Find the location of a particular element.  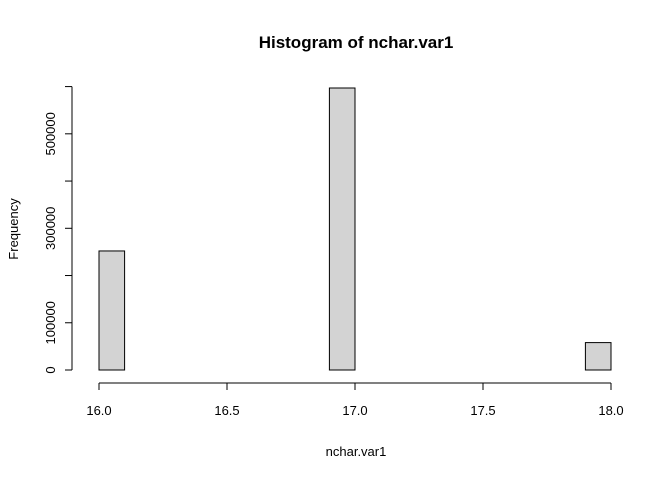

y-tick-label: 100000 is located at coordinates (50, 322).